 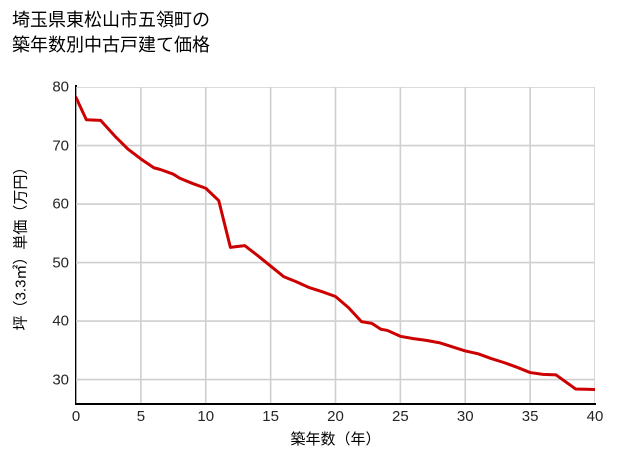 I want to click on y-axis-label-container: 坪（3.3㎡）単価（万円）, so click(x=31, y=245).